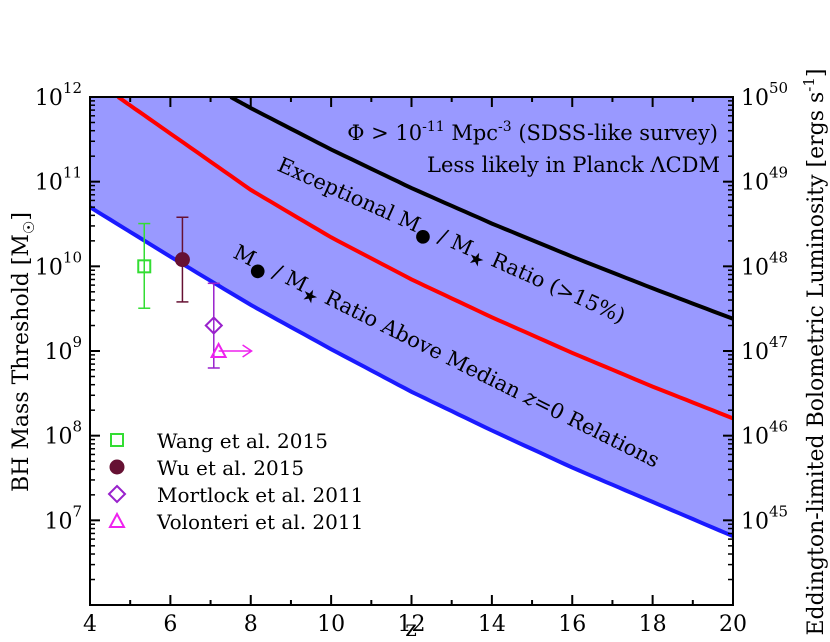  Describe the element at coordinates (572, 624) in the screenshot. I see `x-tick-label: 16` at that location.